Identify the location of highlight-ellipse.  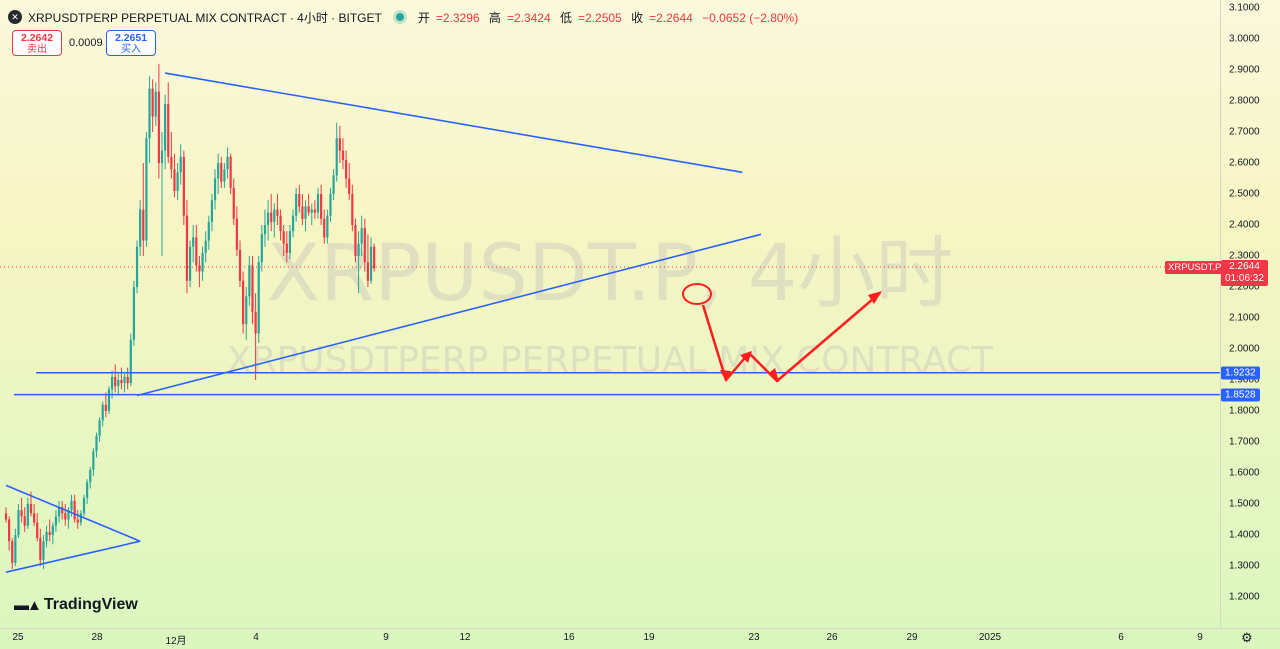
(697, 294).